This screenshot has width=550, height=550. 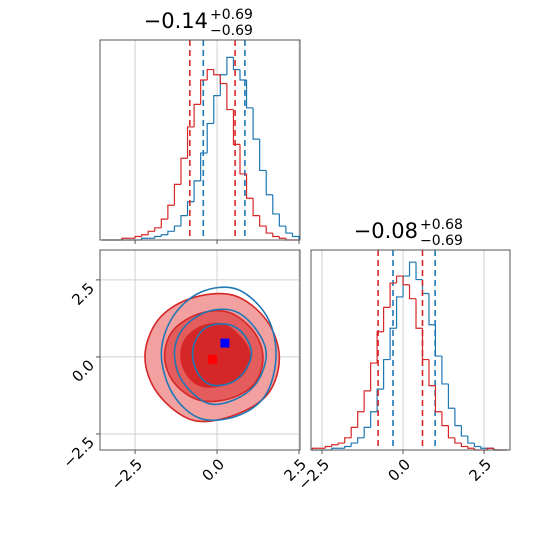 I want to click on y-tick-label: −2.5, so click(x=79, y=452).